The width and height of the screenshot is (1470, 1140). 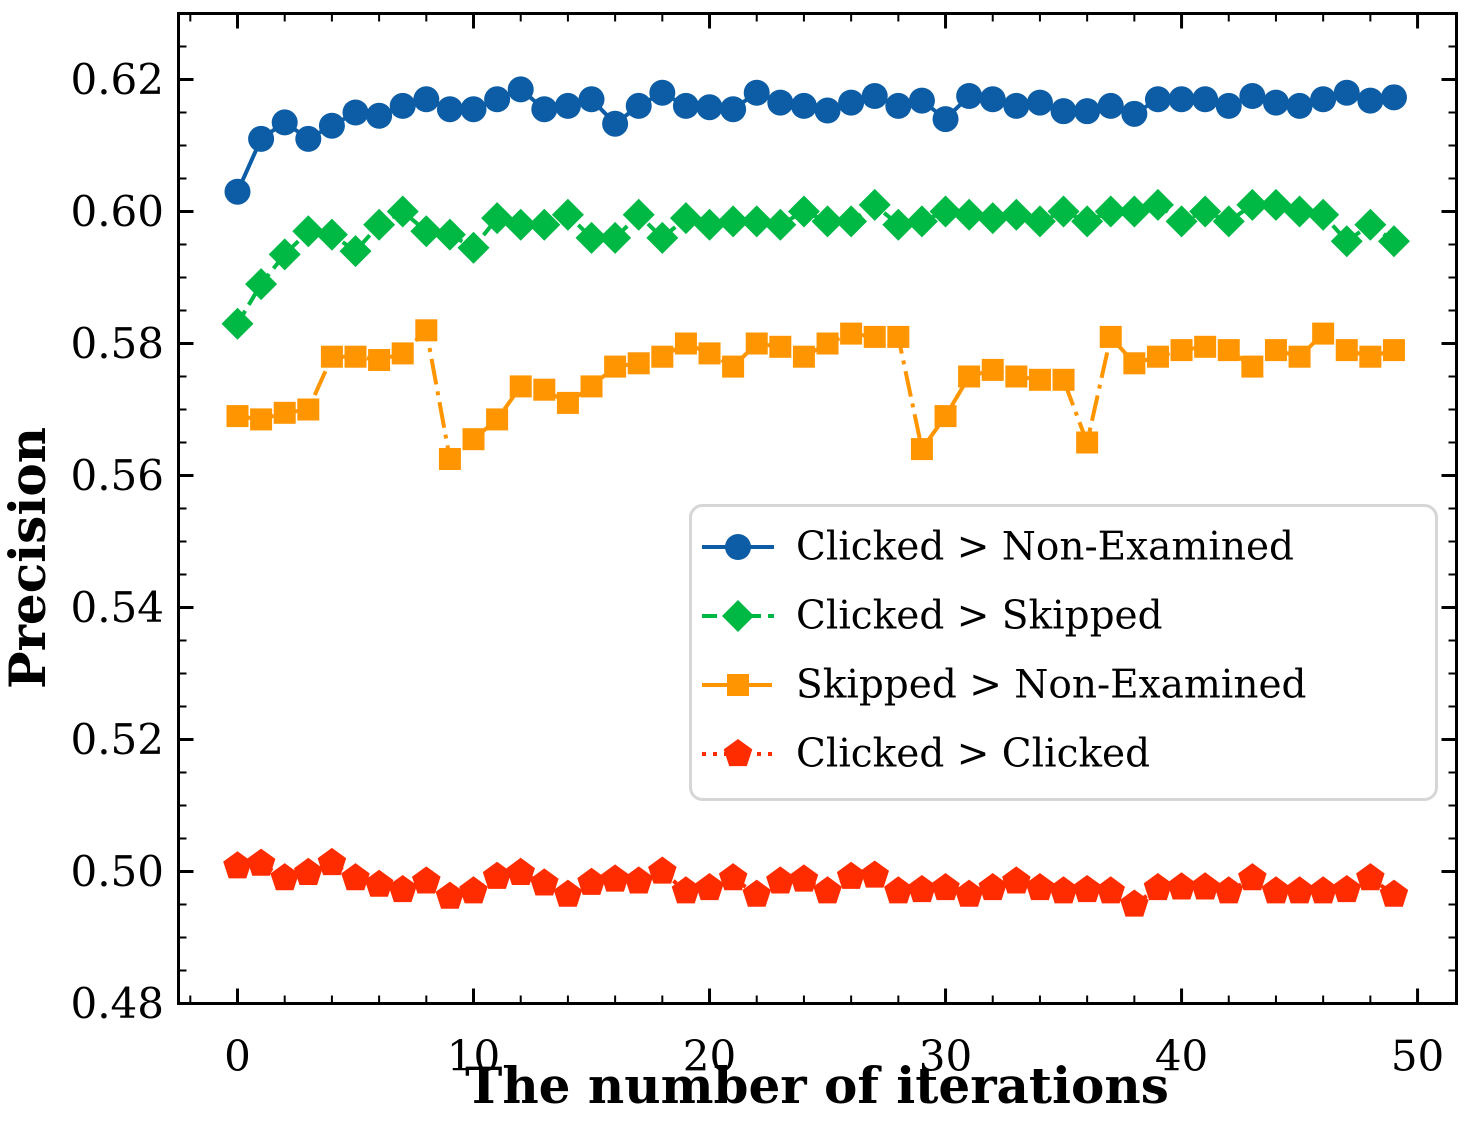 What do you see at coordinates (1181, 1056) in the screenshot?
I see `x-tick-label: 40` at bounding box center [1181, 1056].